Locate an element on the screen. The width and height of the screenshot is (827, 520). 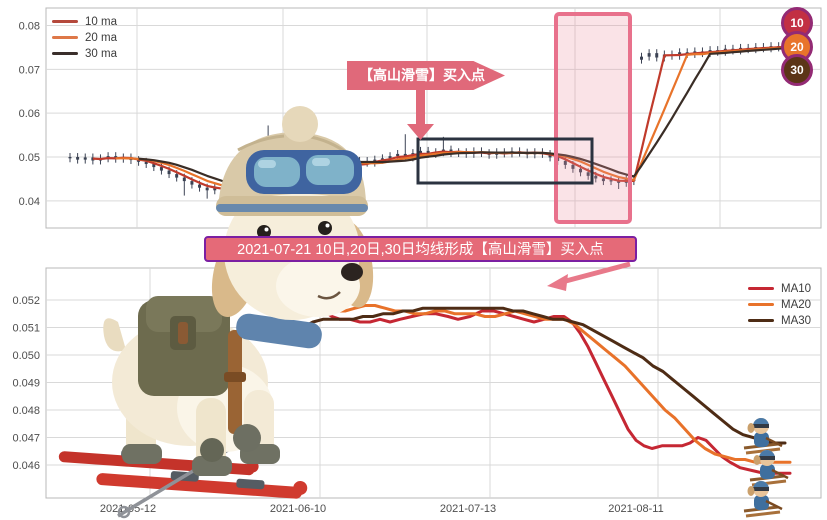
bottom-chart-legend: MA10 MA20 MA30 is located at coordinates (779, 304).